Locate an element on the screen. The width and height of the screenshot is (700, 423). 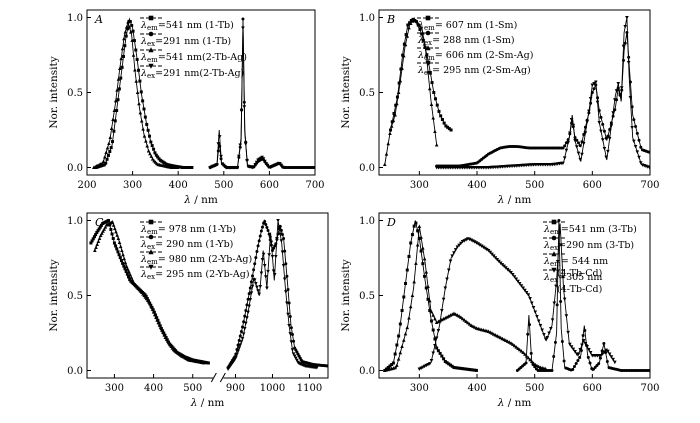
legend-entry: λex=290 nm (3-Tb) is located at coordinates (588, 243).